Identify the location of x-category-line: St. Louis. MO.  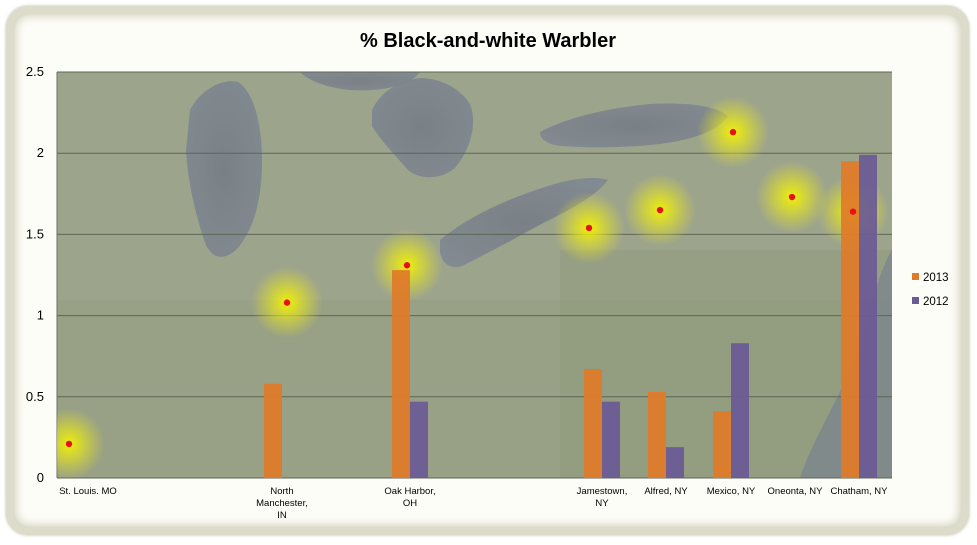
(88, 491).